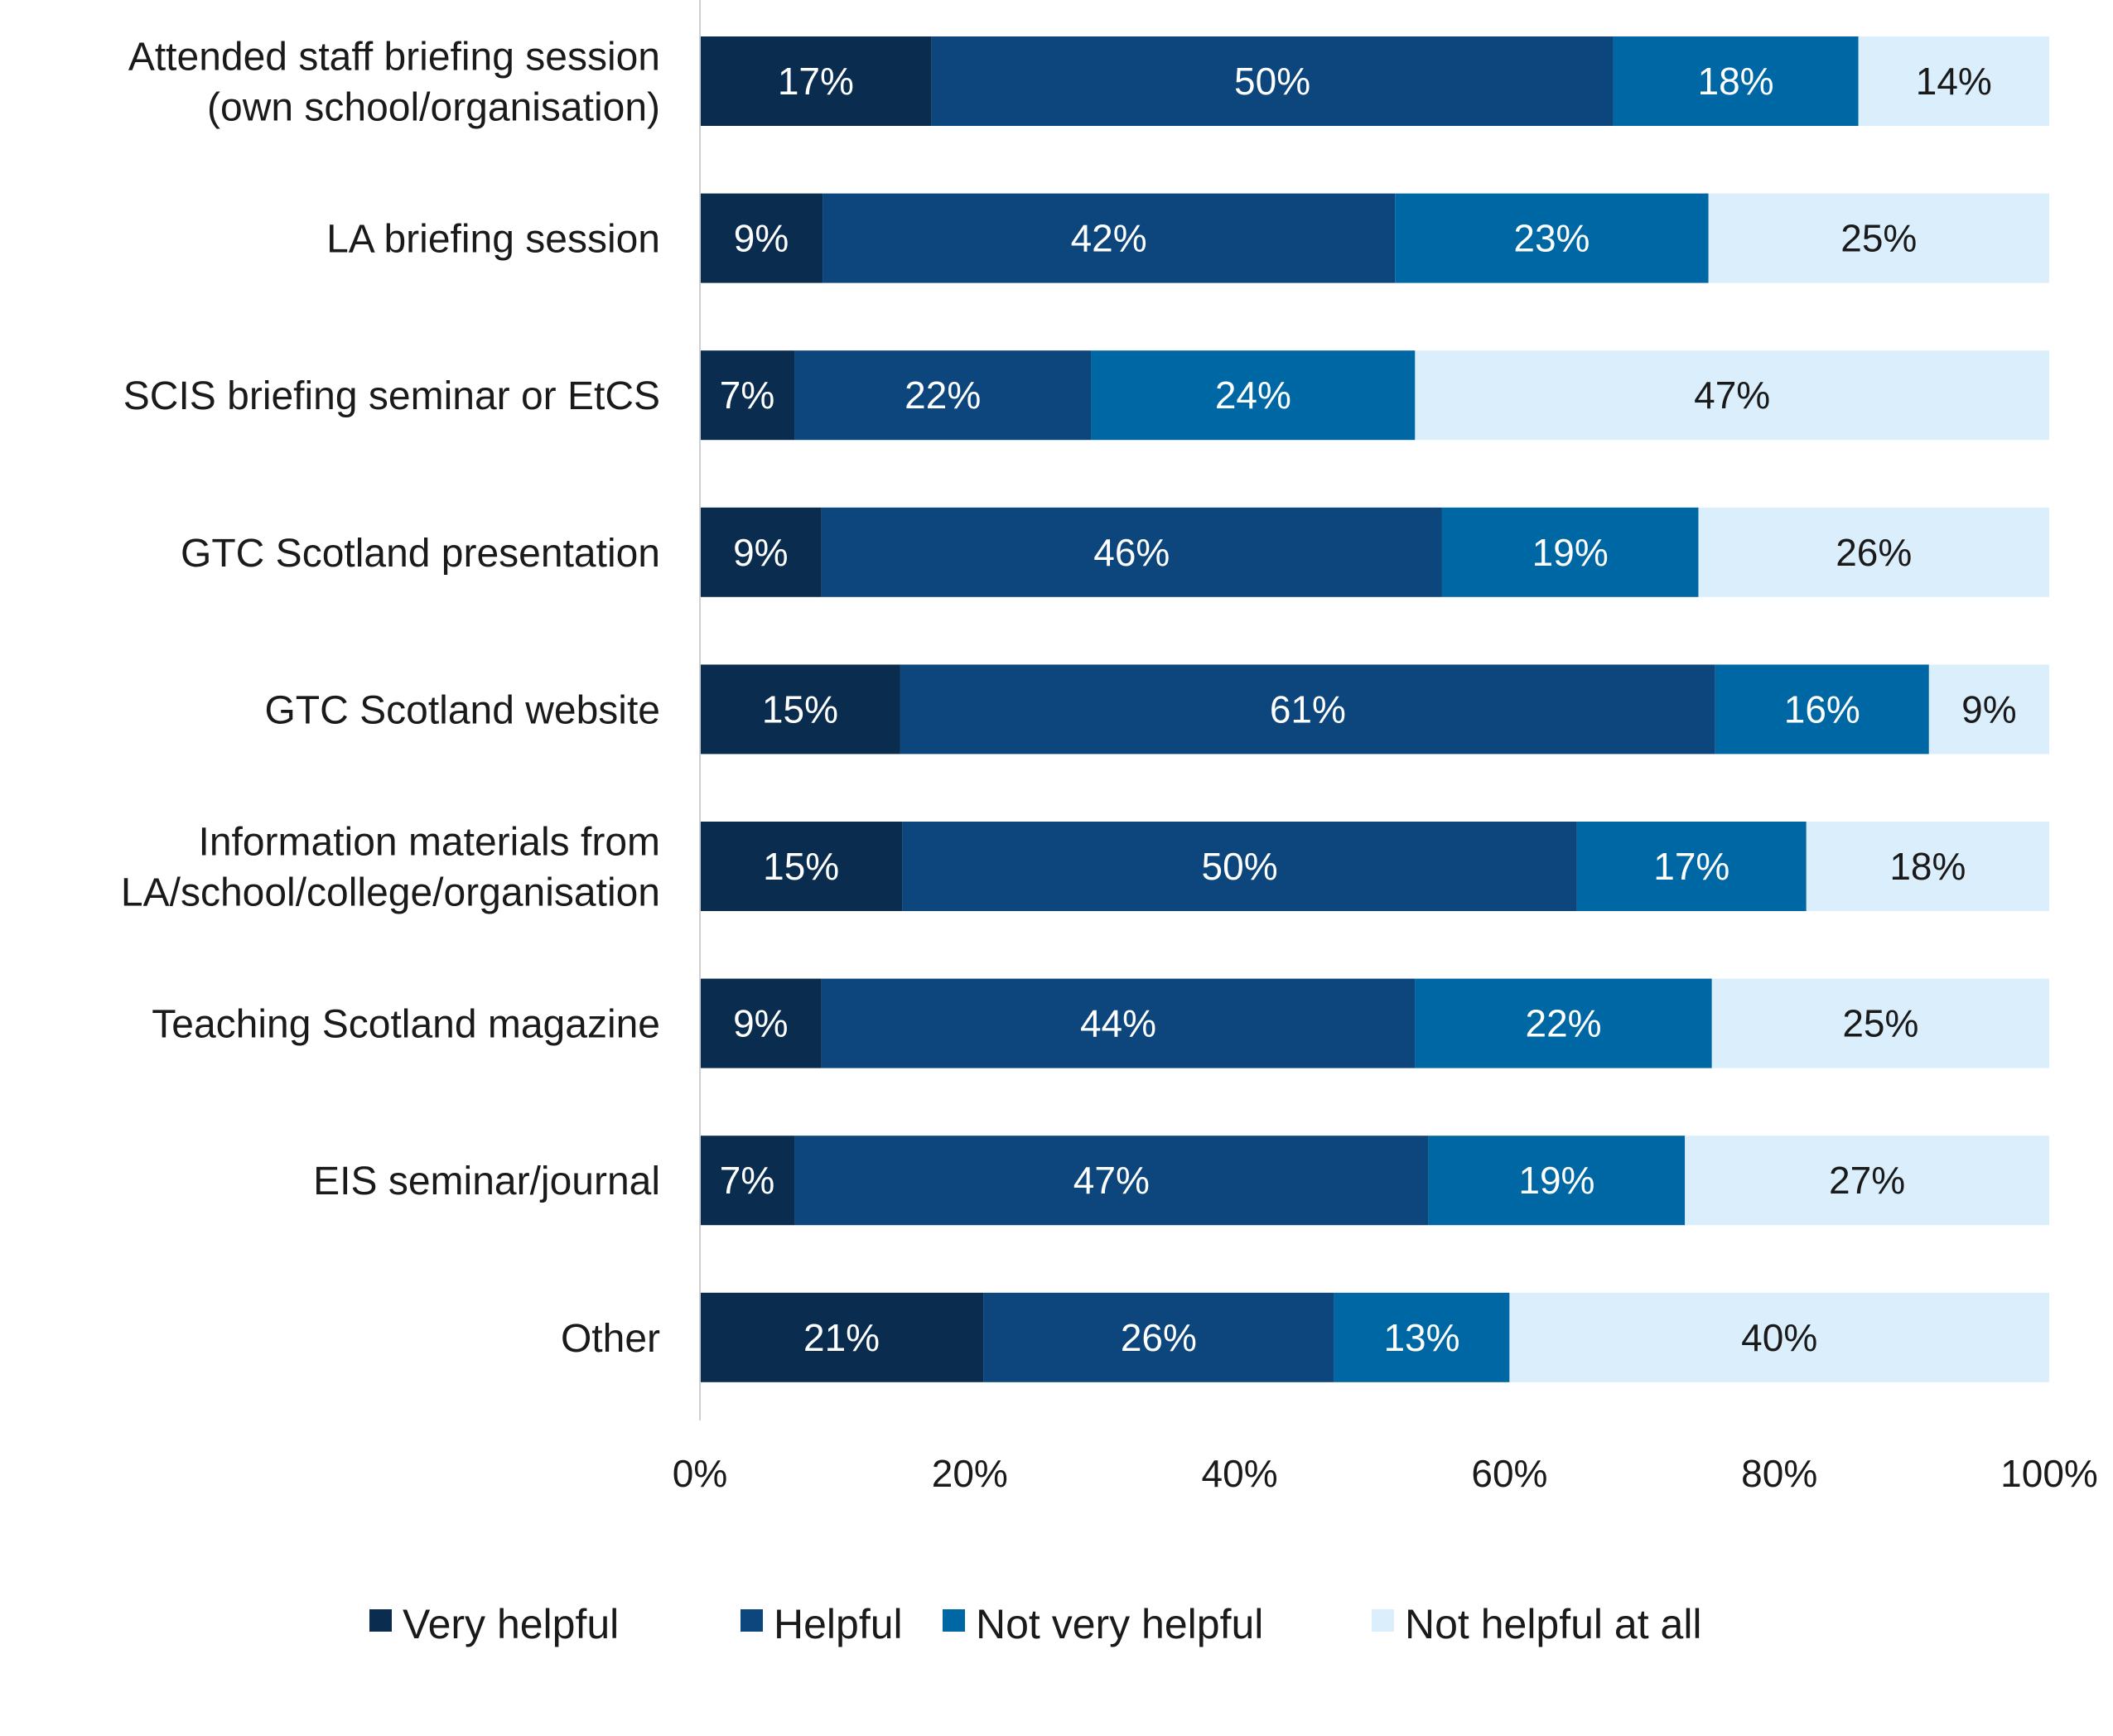 This screenshot has width=2113, height=1736. What do you see at coordinates (1553, 1624) in the screenshot?
I see `legend-label: Not helpful at all` at bounding box center [1553, 1624].